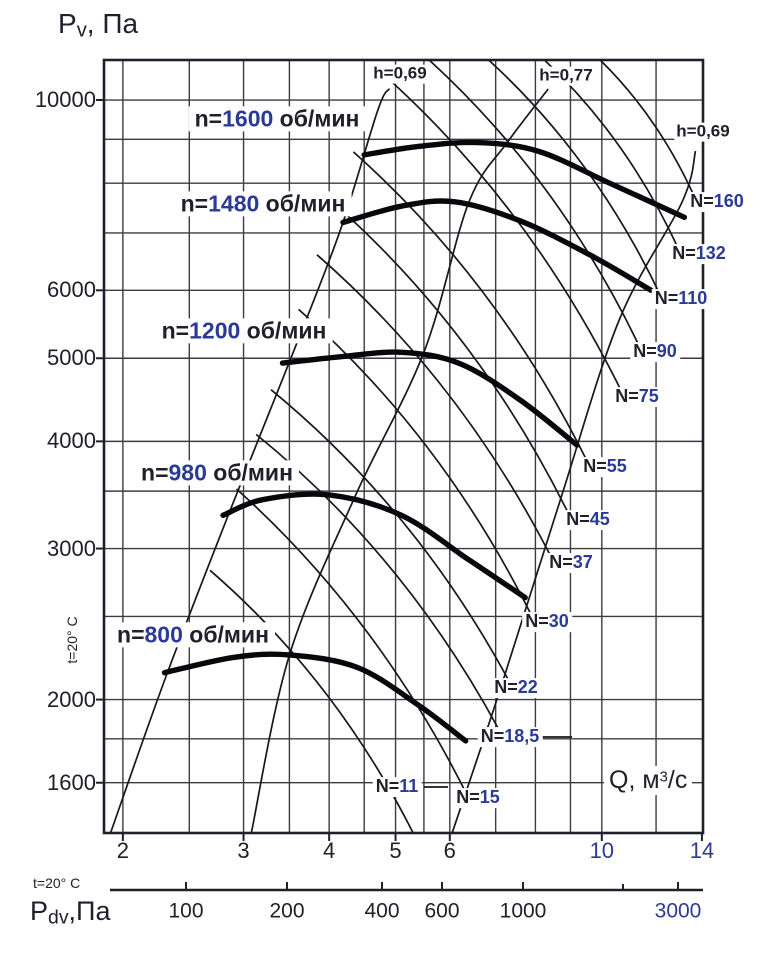  I want to click on y-tick-label-text: 2000, so click(71, 699).